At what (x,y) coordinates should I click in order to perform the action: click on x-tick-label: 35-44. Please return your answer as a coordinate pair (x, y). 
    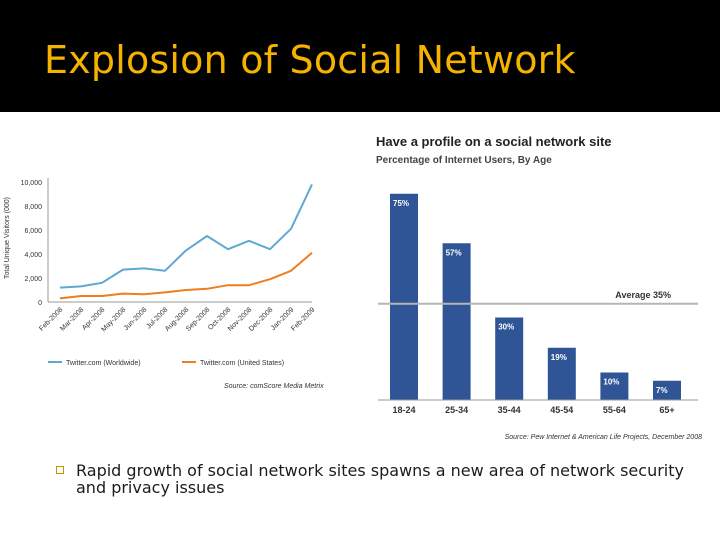
    Looking at the image, I should click on (509, 410).